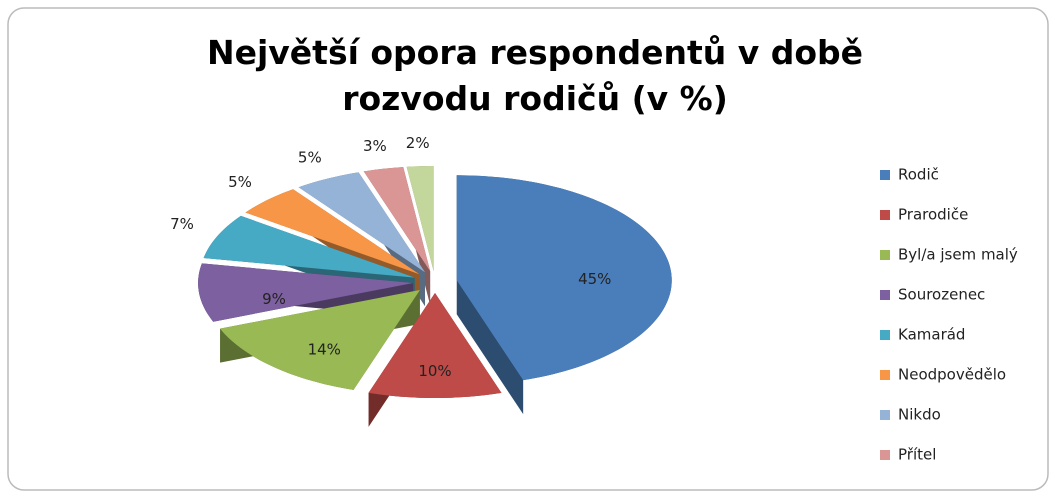 This screenshot has width=1055, height=497. I want to click on data-label: 45%, so click(594, 279).